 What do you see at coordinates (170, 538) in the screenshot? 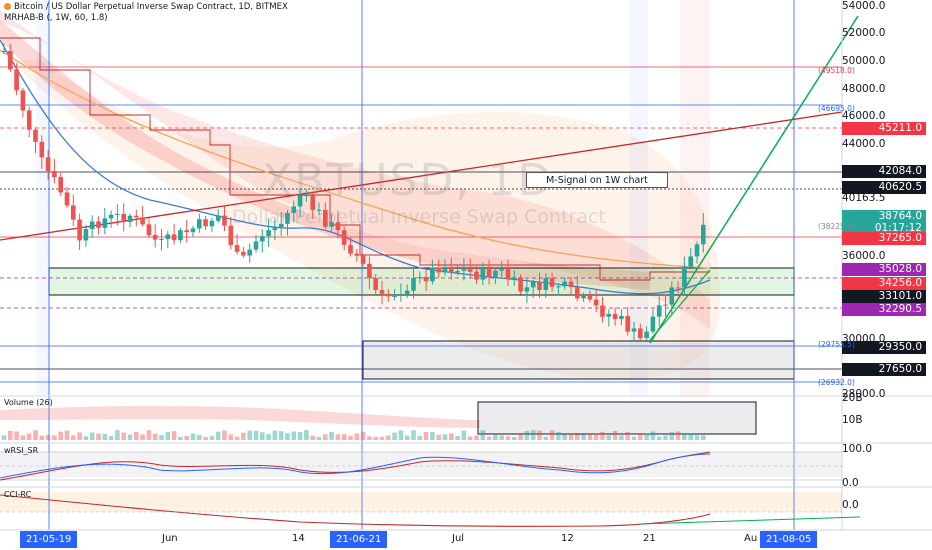
I see `time-label: Jun` at bounding box center [170, 538].